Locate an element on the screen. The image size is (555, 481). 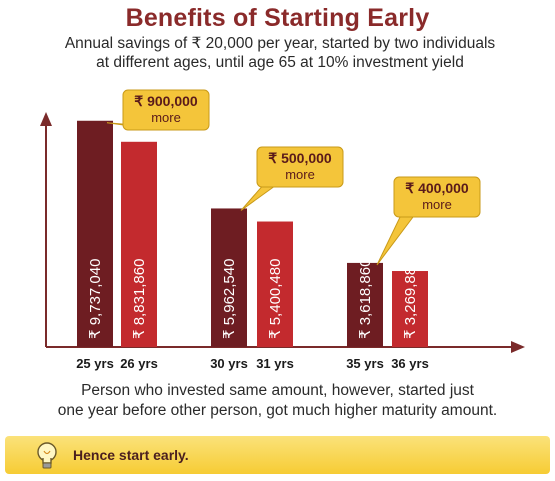
callout-text: ₹ 900,000 is located at coordinates (166, 101).